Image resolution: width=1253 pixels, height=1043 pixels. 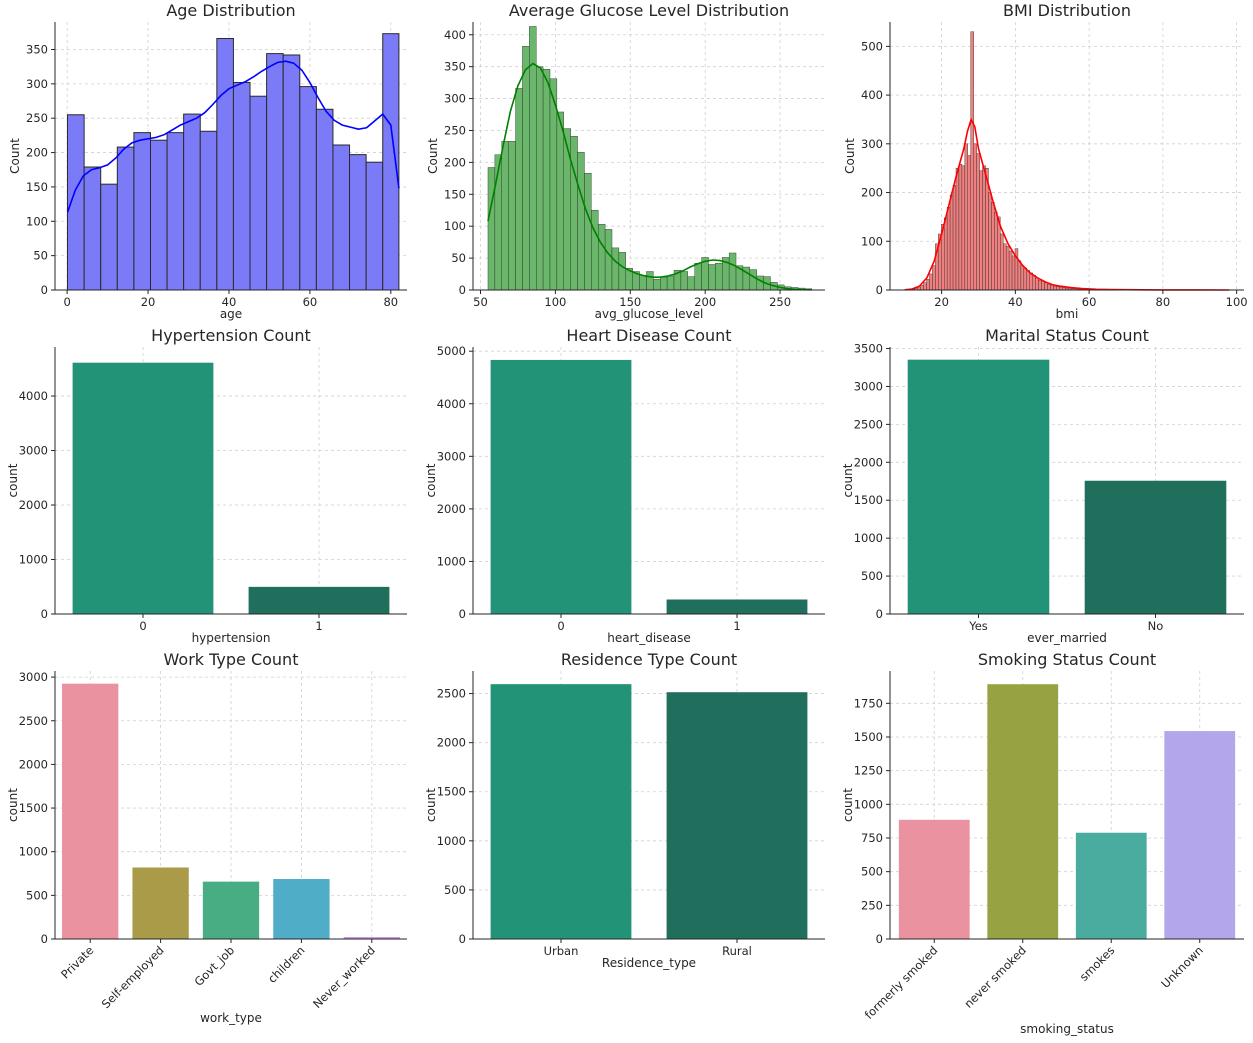 What do you see at coordinates (649, 10) in the screenshot?
I see `chart-title: Average Glucose Level Distribution` at bounding box center [649, 10].